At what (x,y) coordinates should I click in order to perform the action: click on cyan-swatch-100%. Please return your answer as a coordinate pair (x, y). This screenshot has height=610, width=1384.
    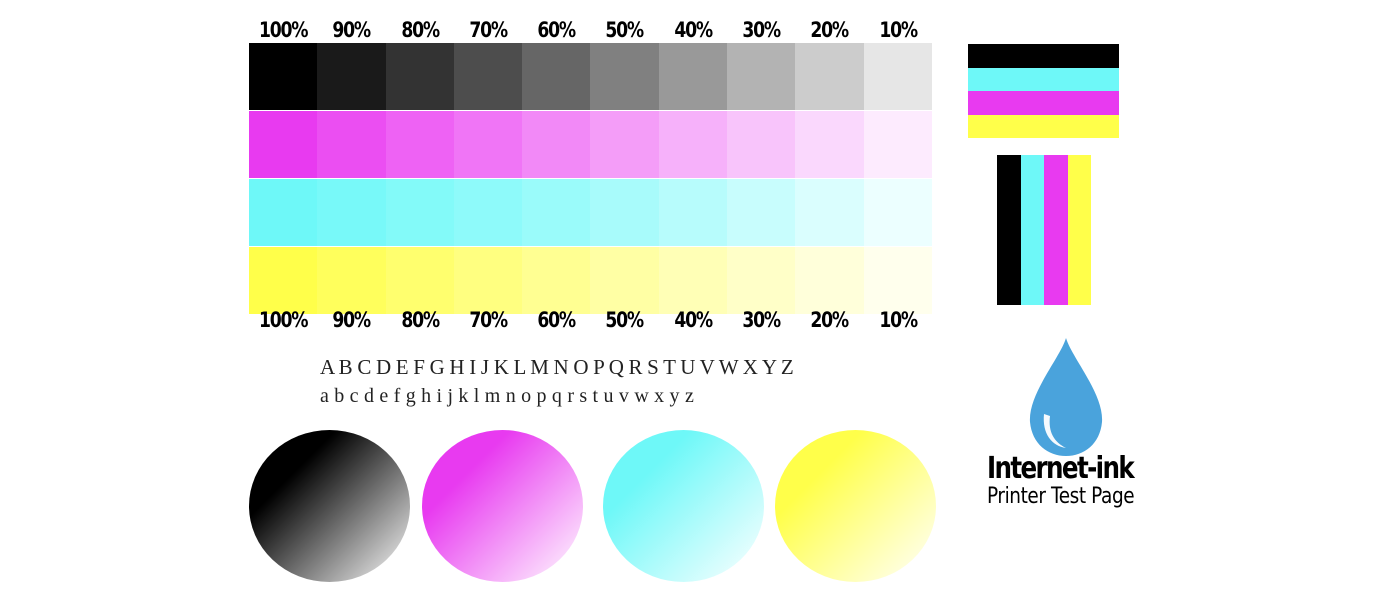
    Looking at the image, I should click on (283, 212).